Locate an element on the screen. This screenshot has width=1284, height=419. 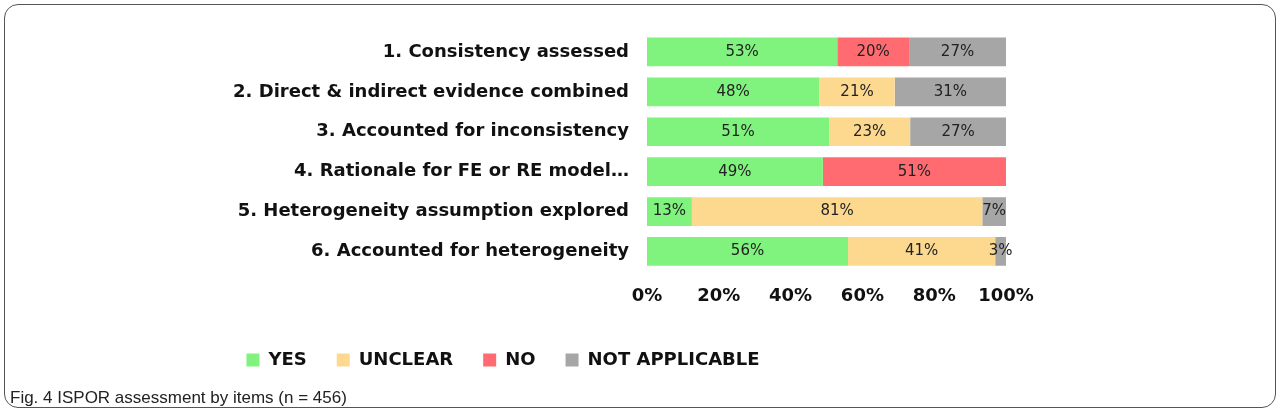
y-tick-label: 1. Consistency assessed is located at coordinates (505, 50).